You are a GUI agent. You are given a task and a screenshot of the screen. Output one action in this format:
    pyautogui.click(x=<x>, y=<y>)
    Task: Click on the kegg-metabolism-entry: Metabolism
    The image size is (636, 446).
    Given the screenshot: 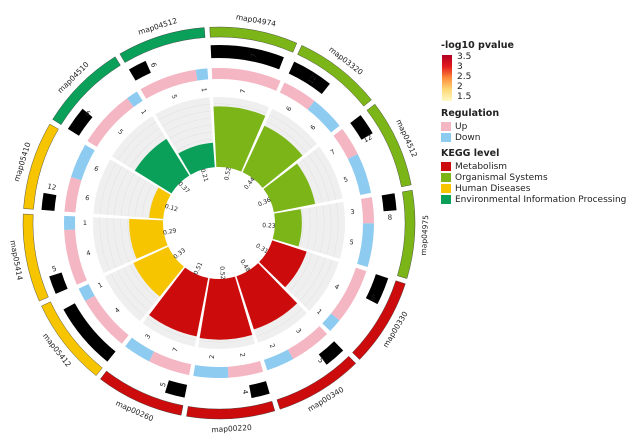 What is the action you would take?
    pyautogui.click(x=537, y=166)
    